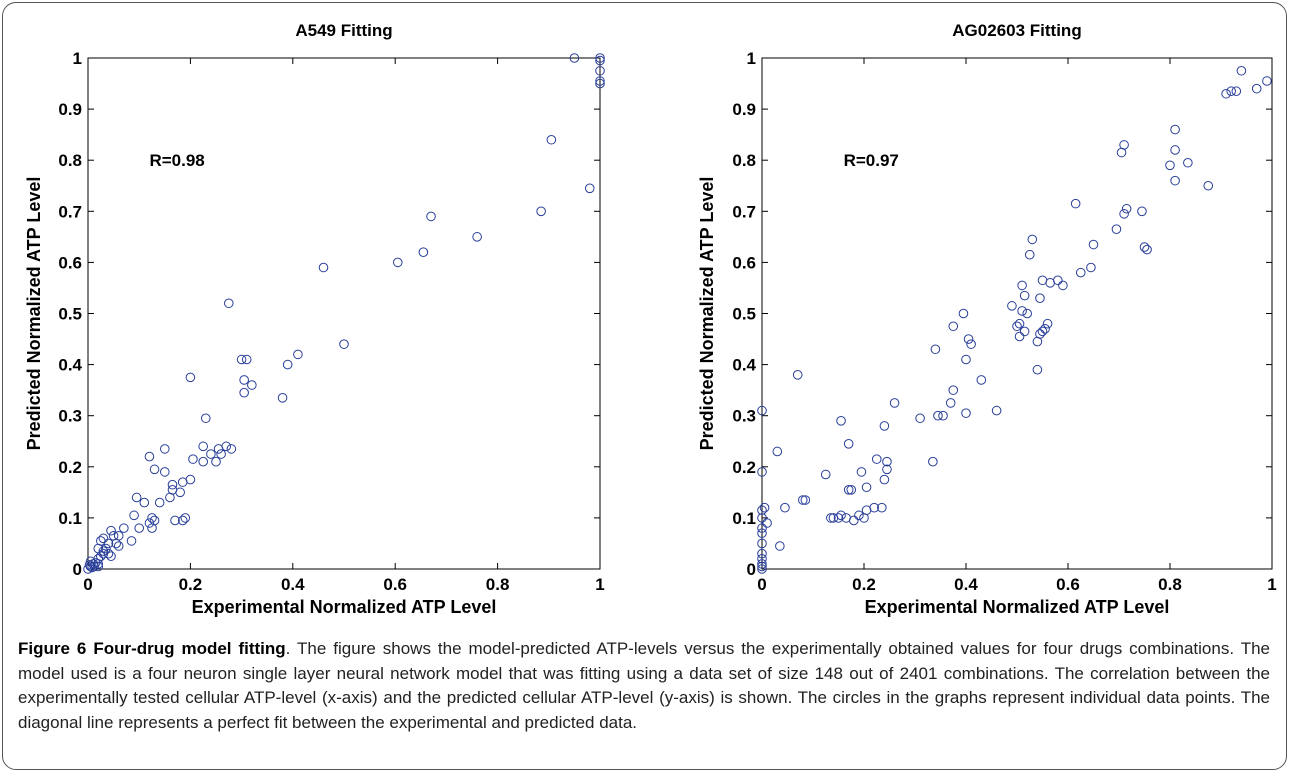  What do you see at coordinates (70, 467) in the screenshot?
I see `y-tick-label: 0.2` at bounding box center [70, 467].